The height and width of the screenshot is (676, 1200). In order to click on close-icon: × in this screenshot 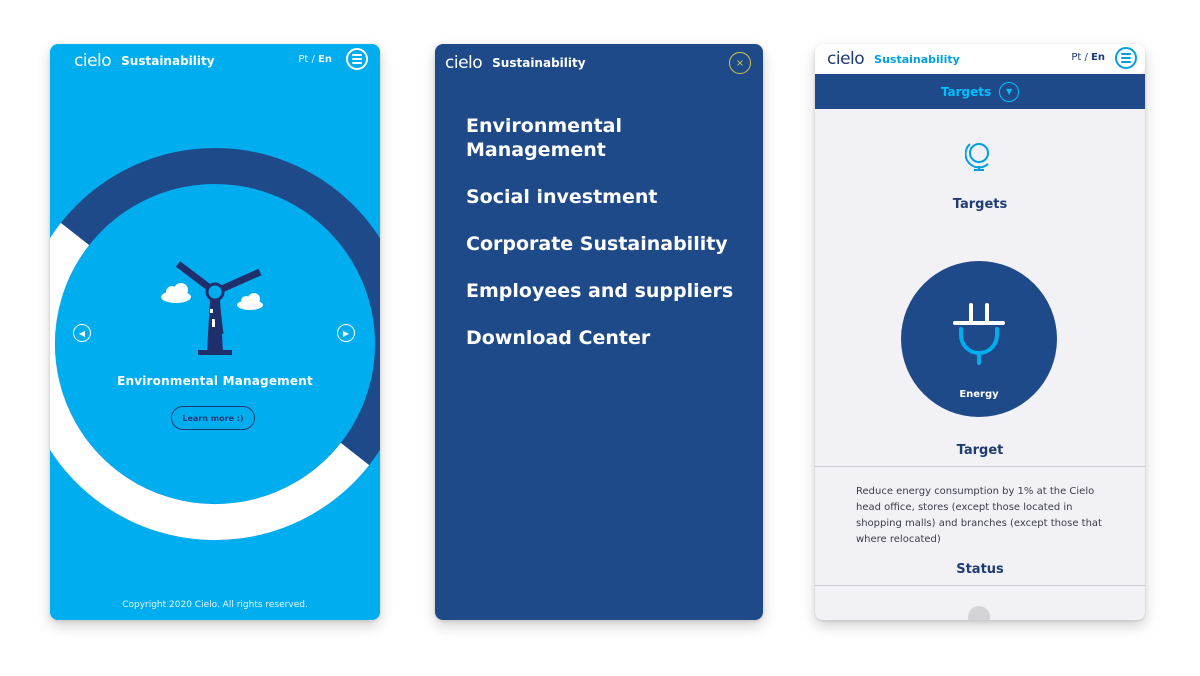, I will do `click(740, 63)`.